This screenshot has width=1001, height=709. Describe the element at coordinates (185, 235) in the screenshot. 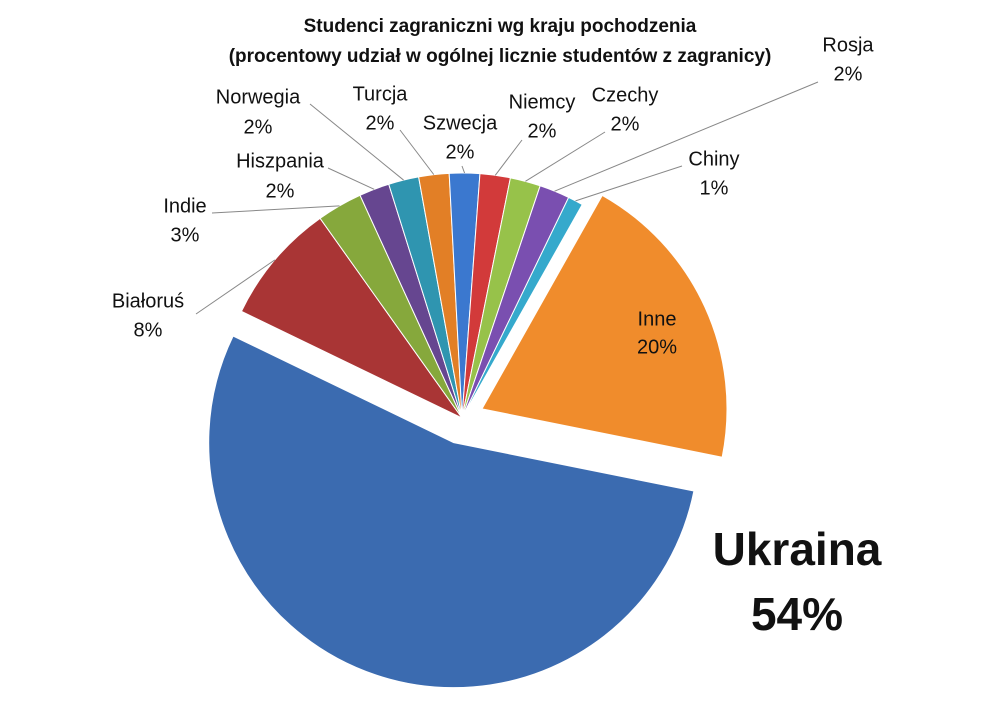

I see `value-label: 3%` at that location.